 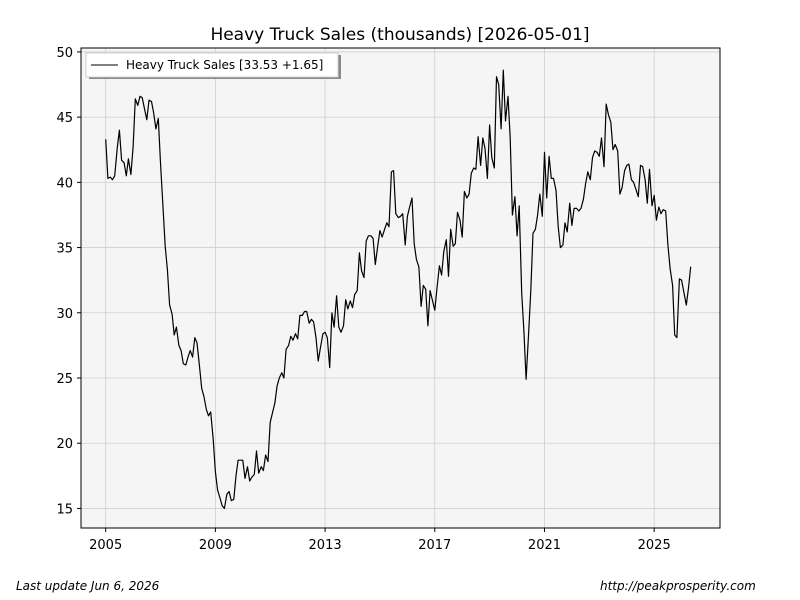 I want to click on x-tick-label: 2017, so click(x=434, y=545).